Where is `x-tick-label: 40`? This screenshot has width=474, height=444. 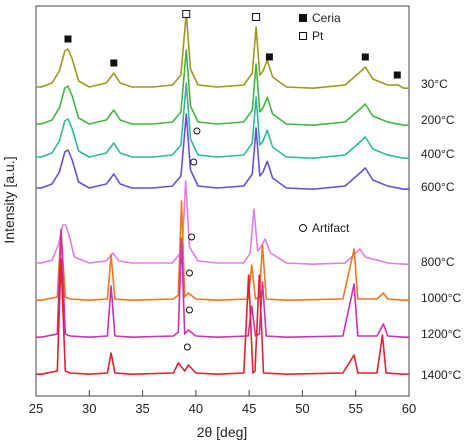 x-tick-label: 40 is located at coordinates (196, 408).